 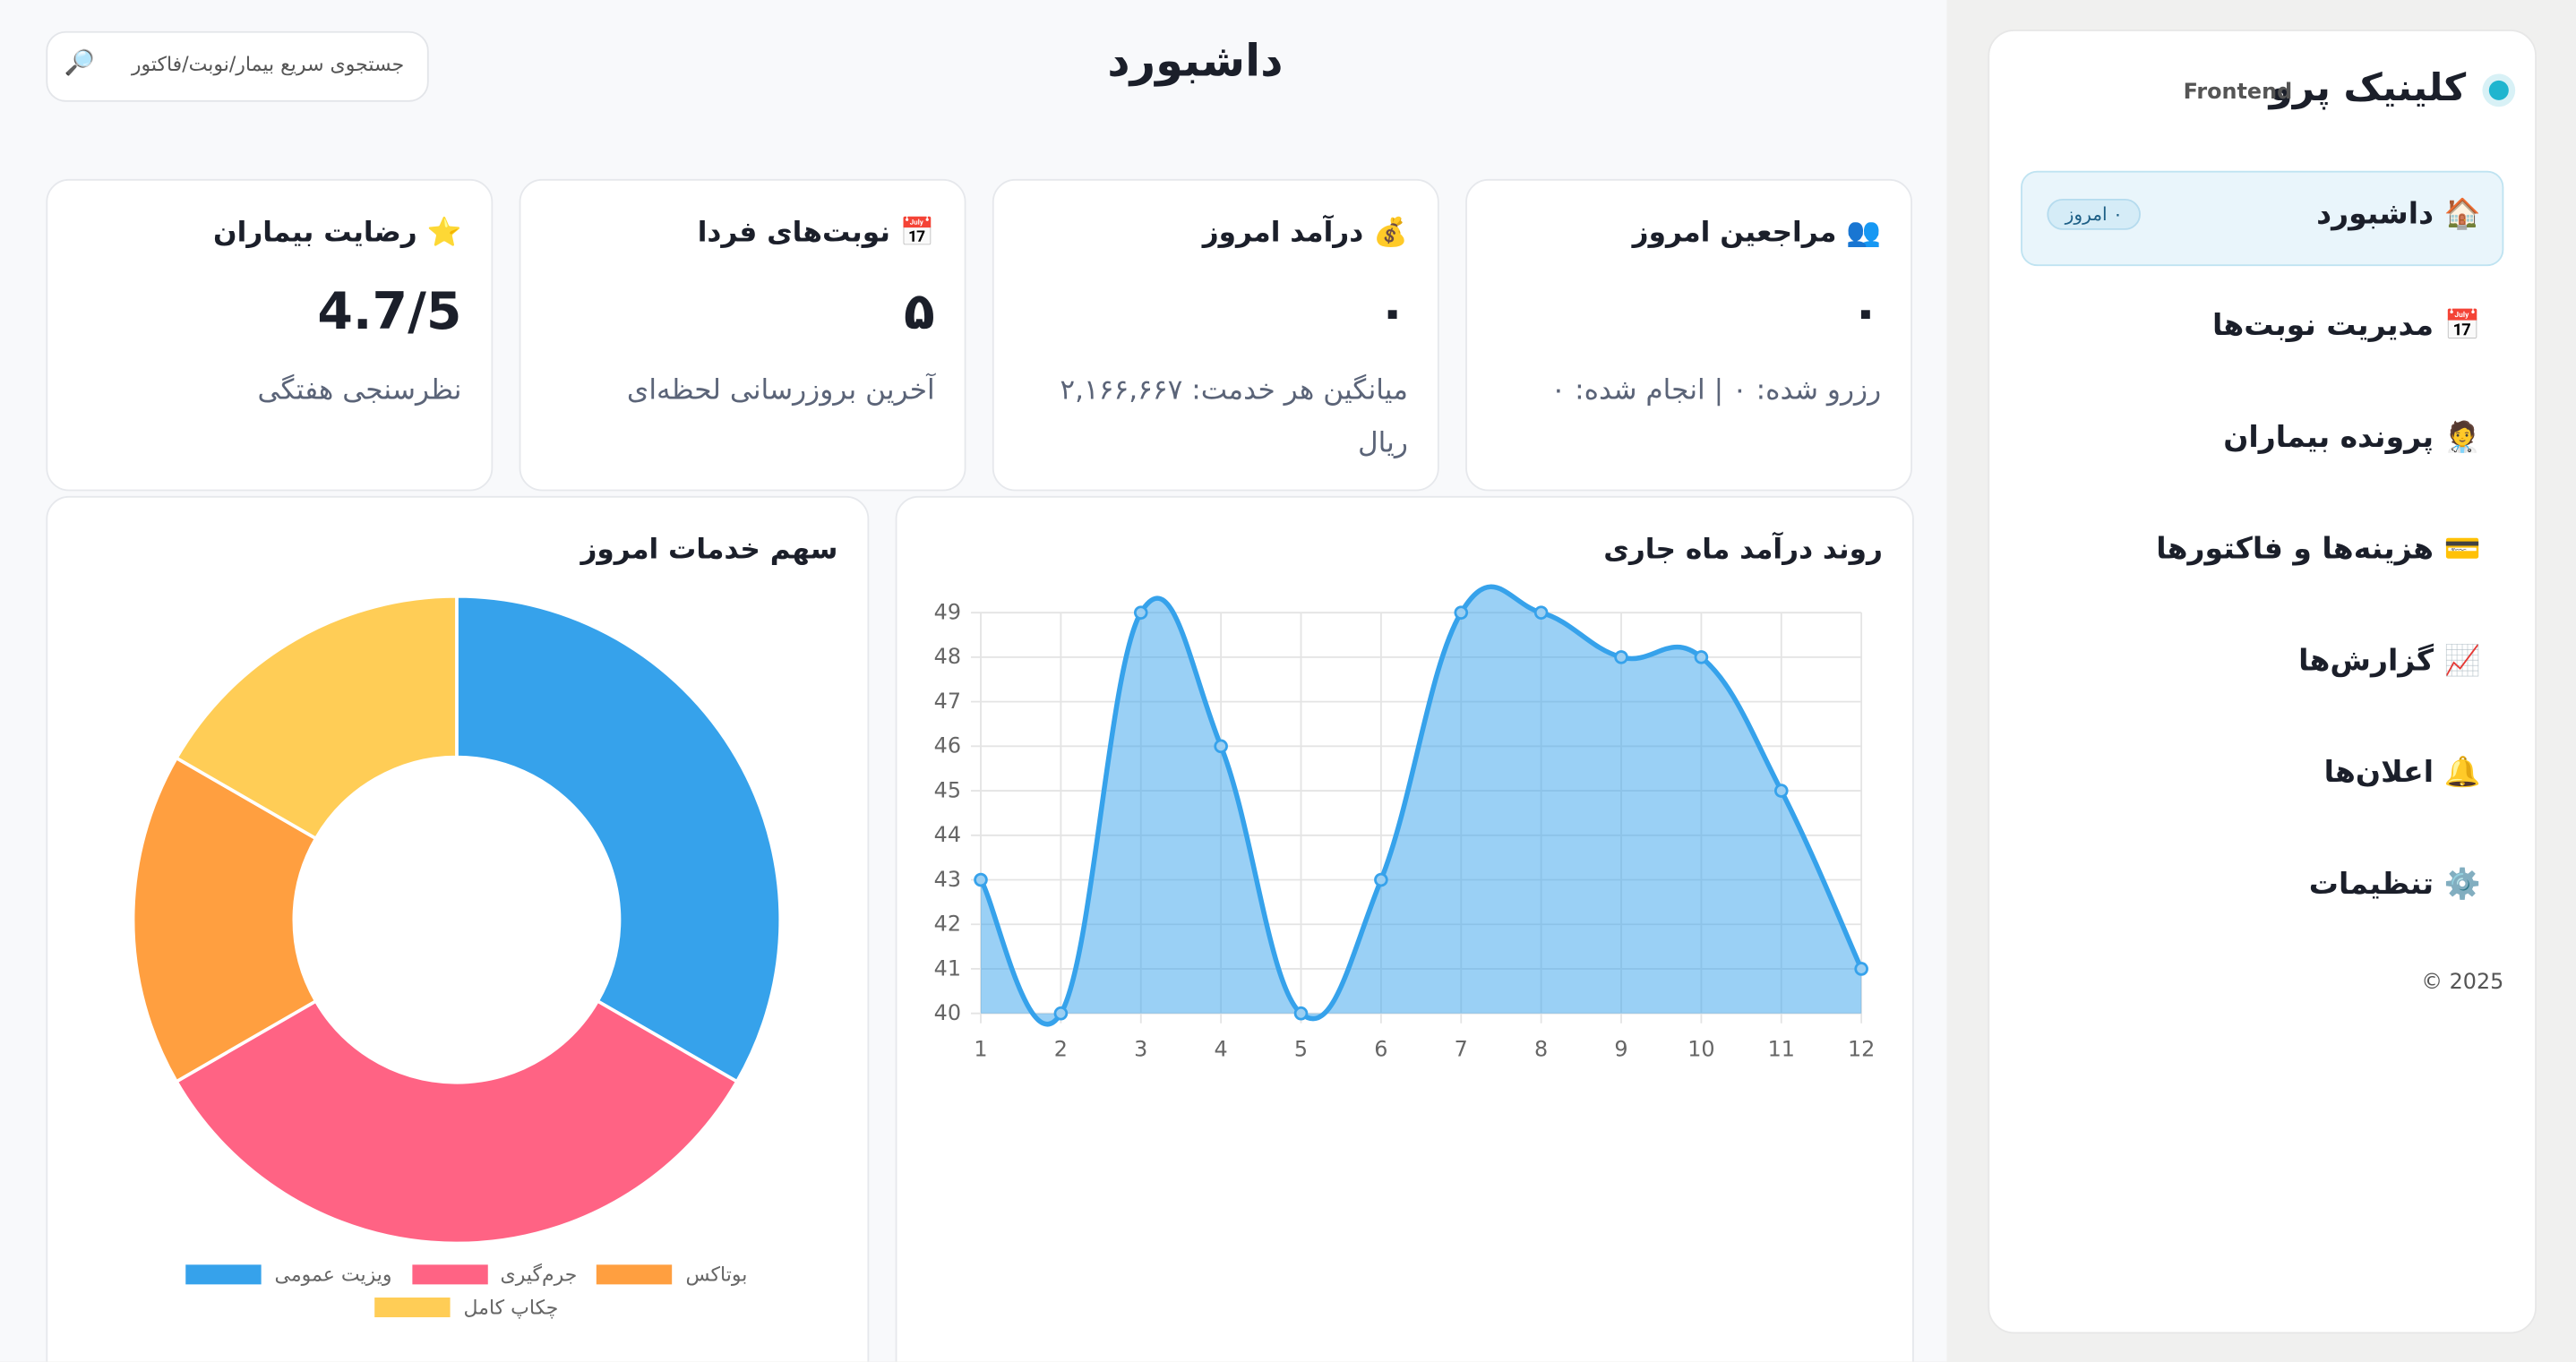 I want to click on card-title: 👥 مراجعین امروز, so click(x=1757, y=233).